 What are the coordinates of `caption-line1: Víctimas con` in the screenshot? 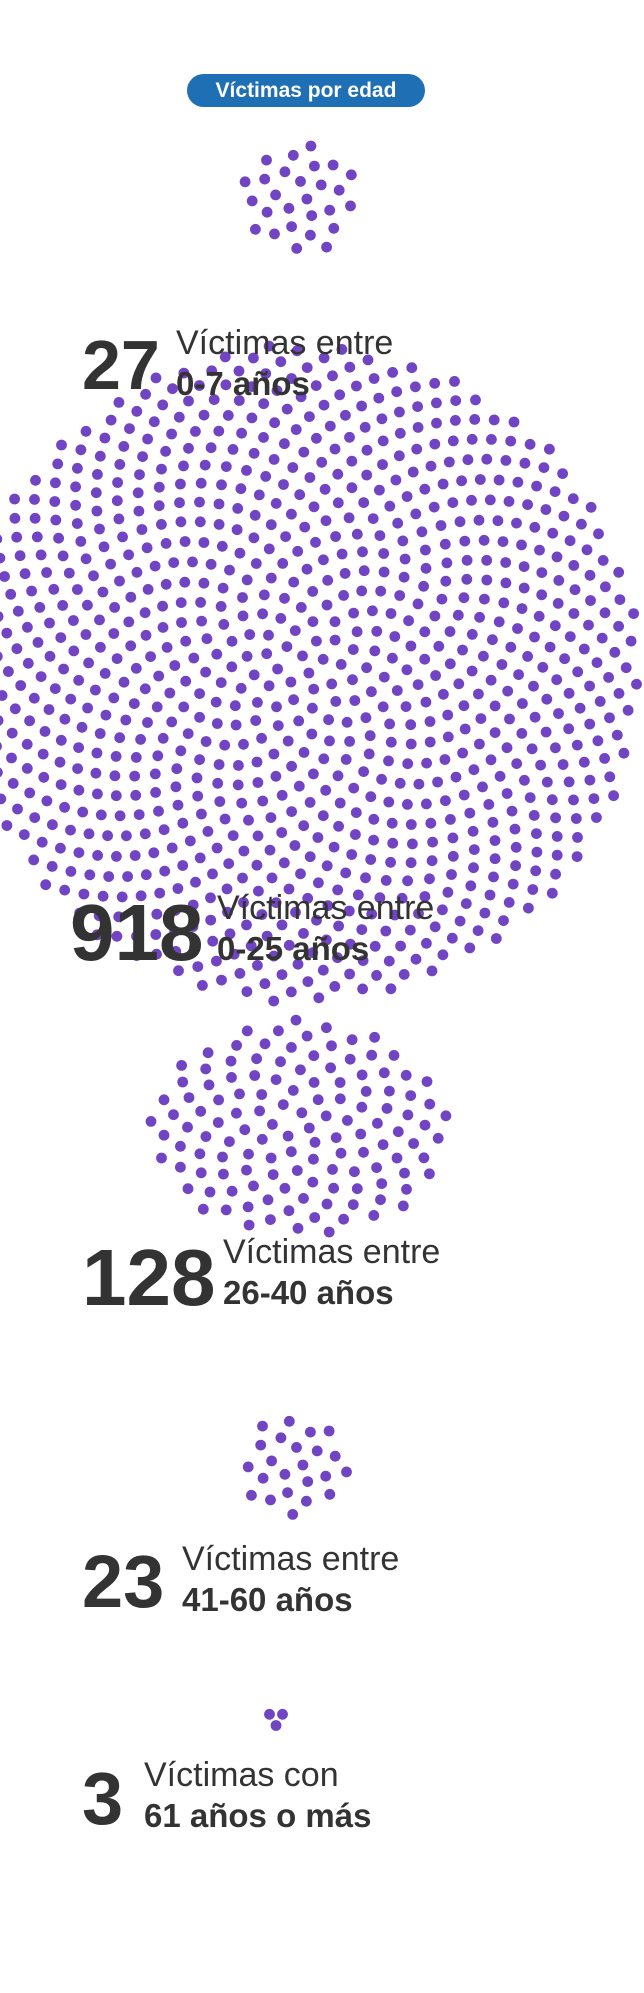 It's located at (241, 1775).